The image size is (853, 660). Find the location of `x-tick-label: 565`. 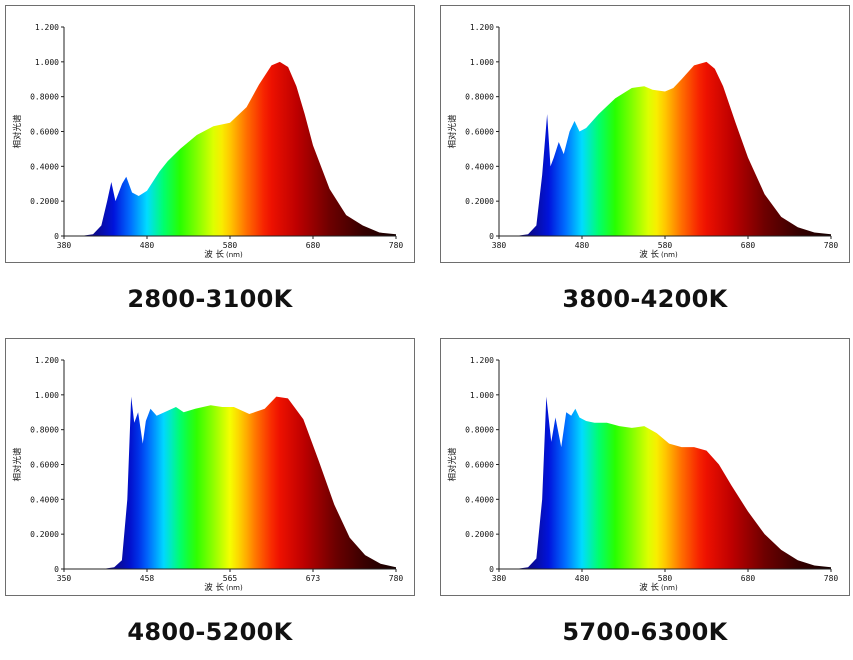

x-tick-label: 565 is located at coordinates (230, 578).